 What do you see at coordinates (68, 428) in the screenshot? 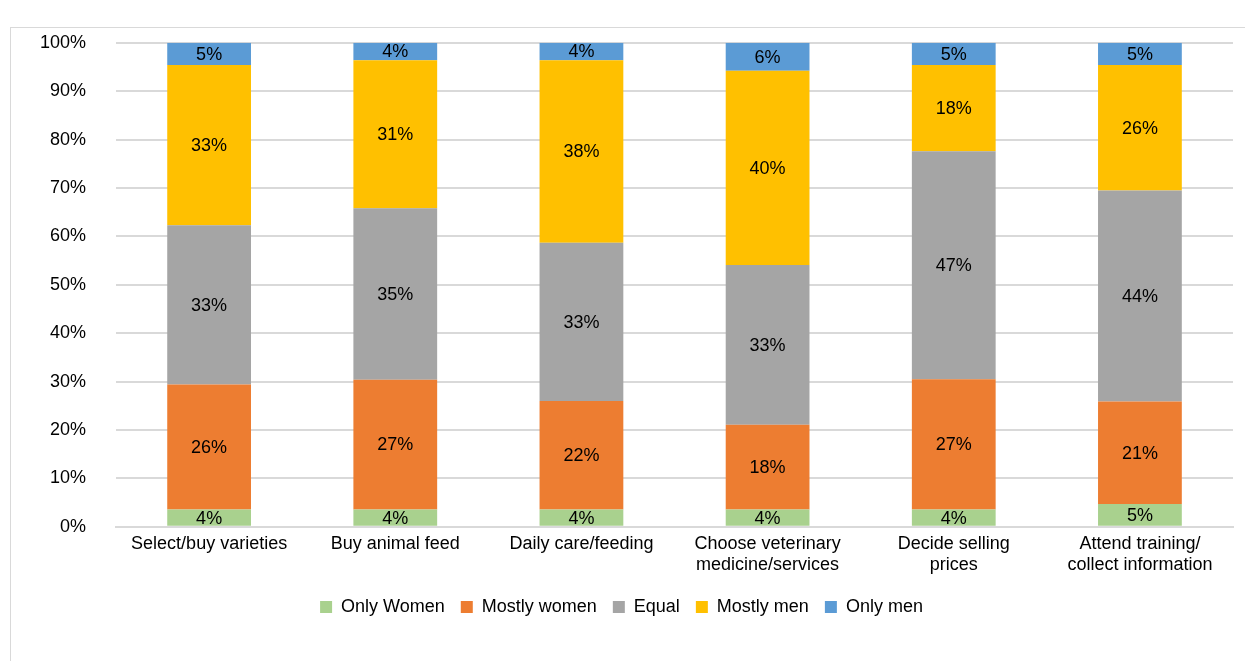
I see `y-tick-label: 20%` at bounding box center [68, 428].